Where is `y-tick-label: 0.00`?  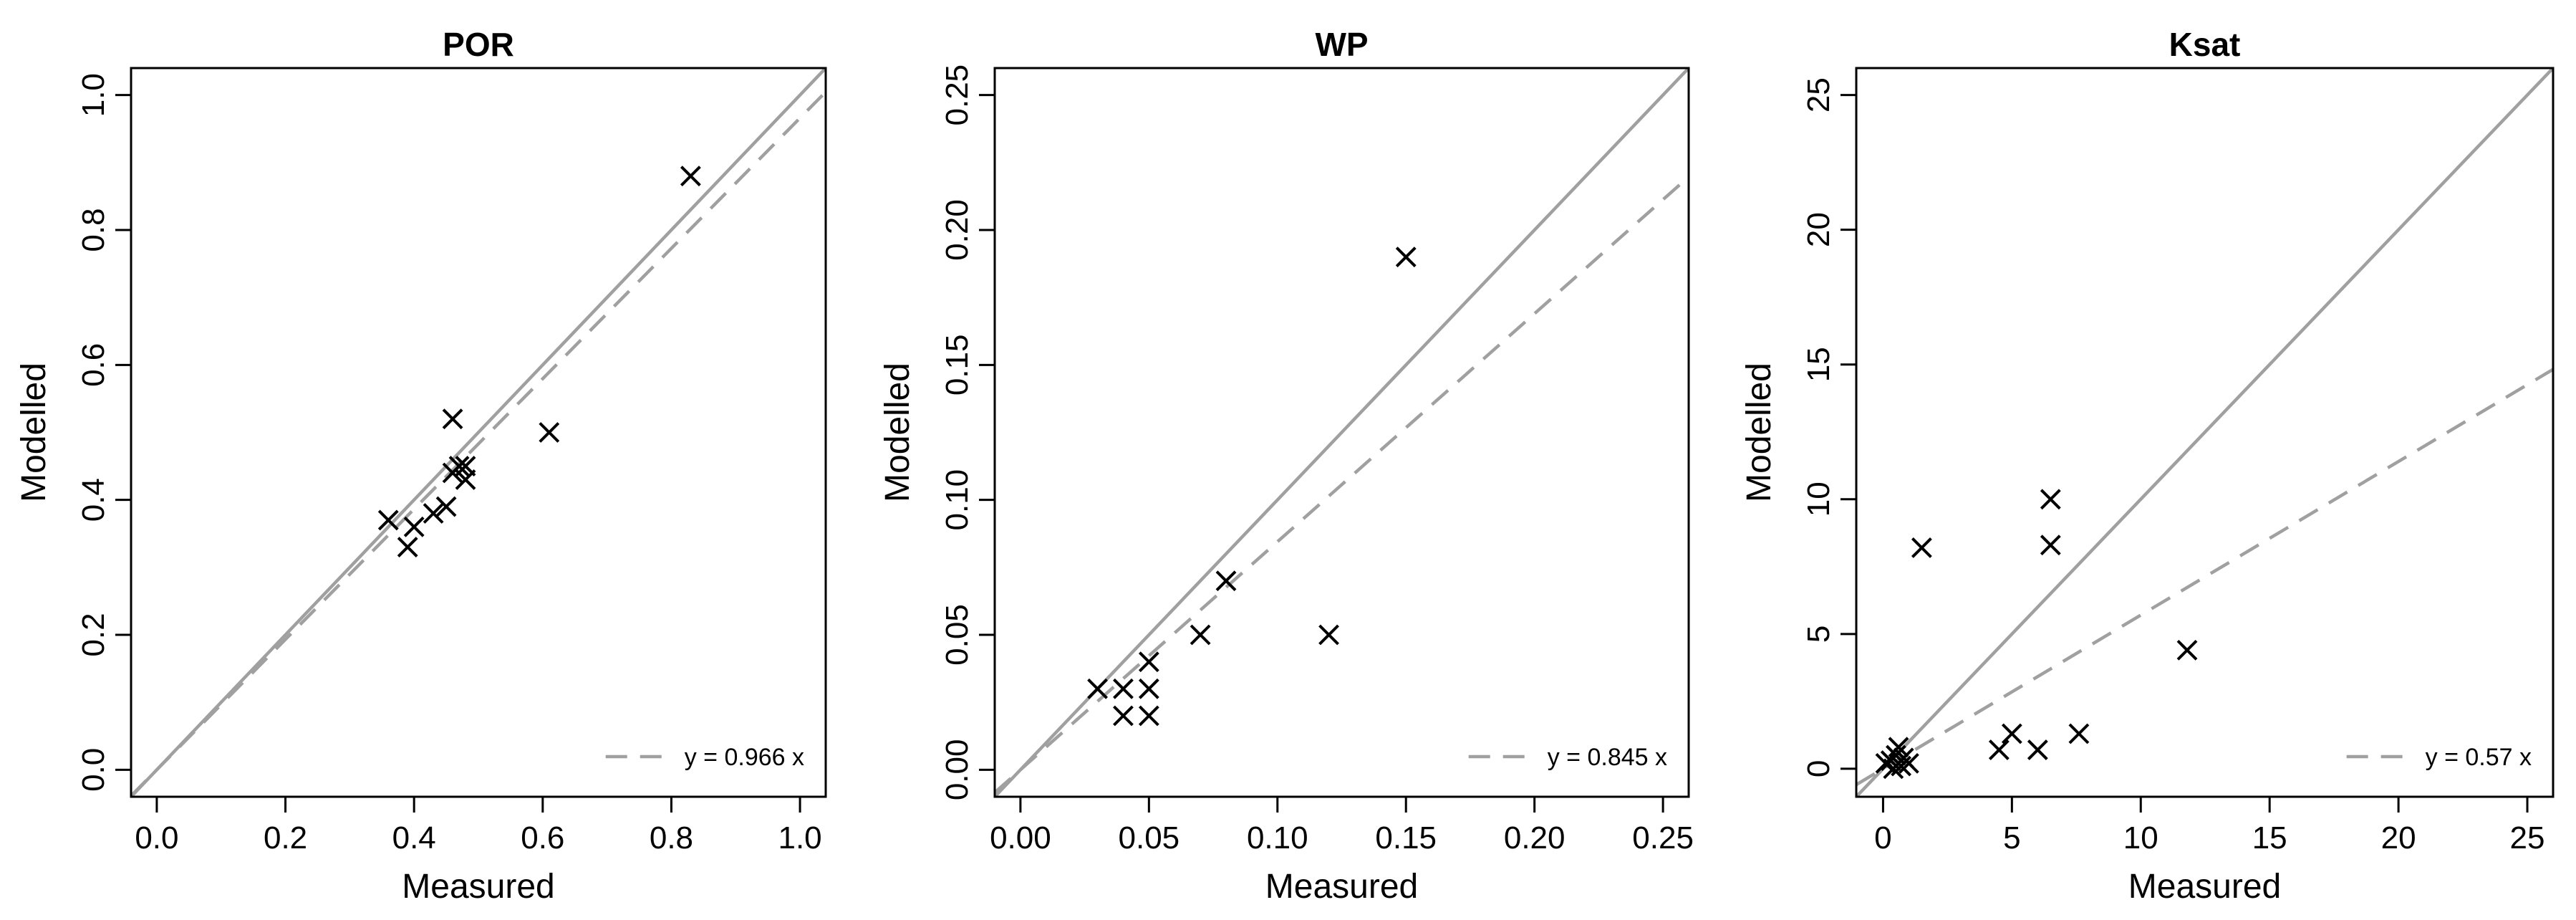 y-tick-label: 0.00 is located at coordinates (957, 770).